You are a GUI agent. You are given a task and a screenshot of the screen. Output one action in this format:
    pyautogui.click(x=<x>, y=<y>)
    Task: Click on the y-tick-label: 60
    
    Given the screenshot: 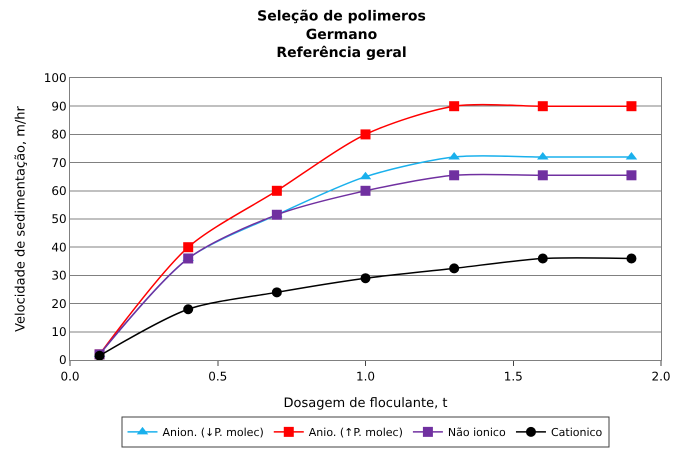 What is the action you would take?
    pyautogui.click(x=59, y=191)
    